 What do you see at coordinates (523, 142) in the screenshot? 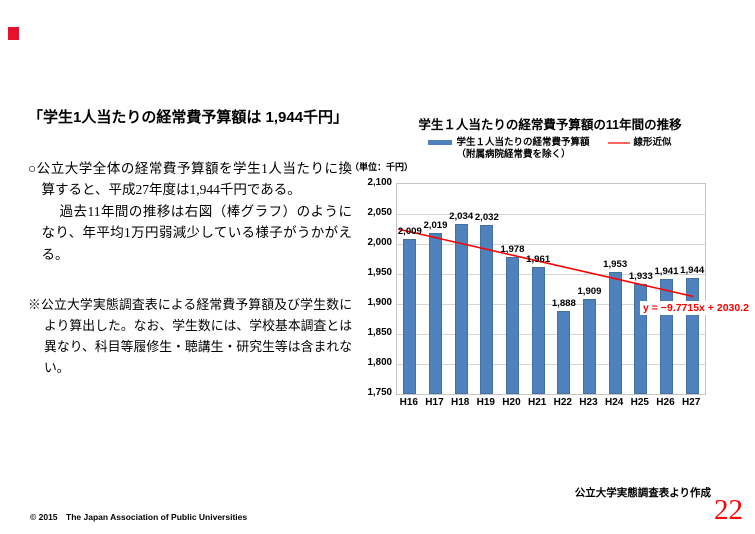
I see `bar-series-label-line1: 学生１人当たりの経常費予算額` at bounding box center [523, 142].